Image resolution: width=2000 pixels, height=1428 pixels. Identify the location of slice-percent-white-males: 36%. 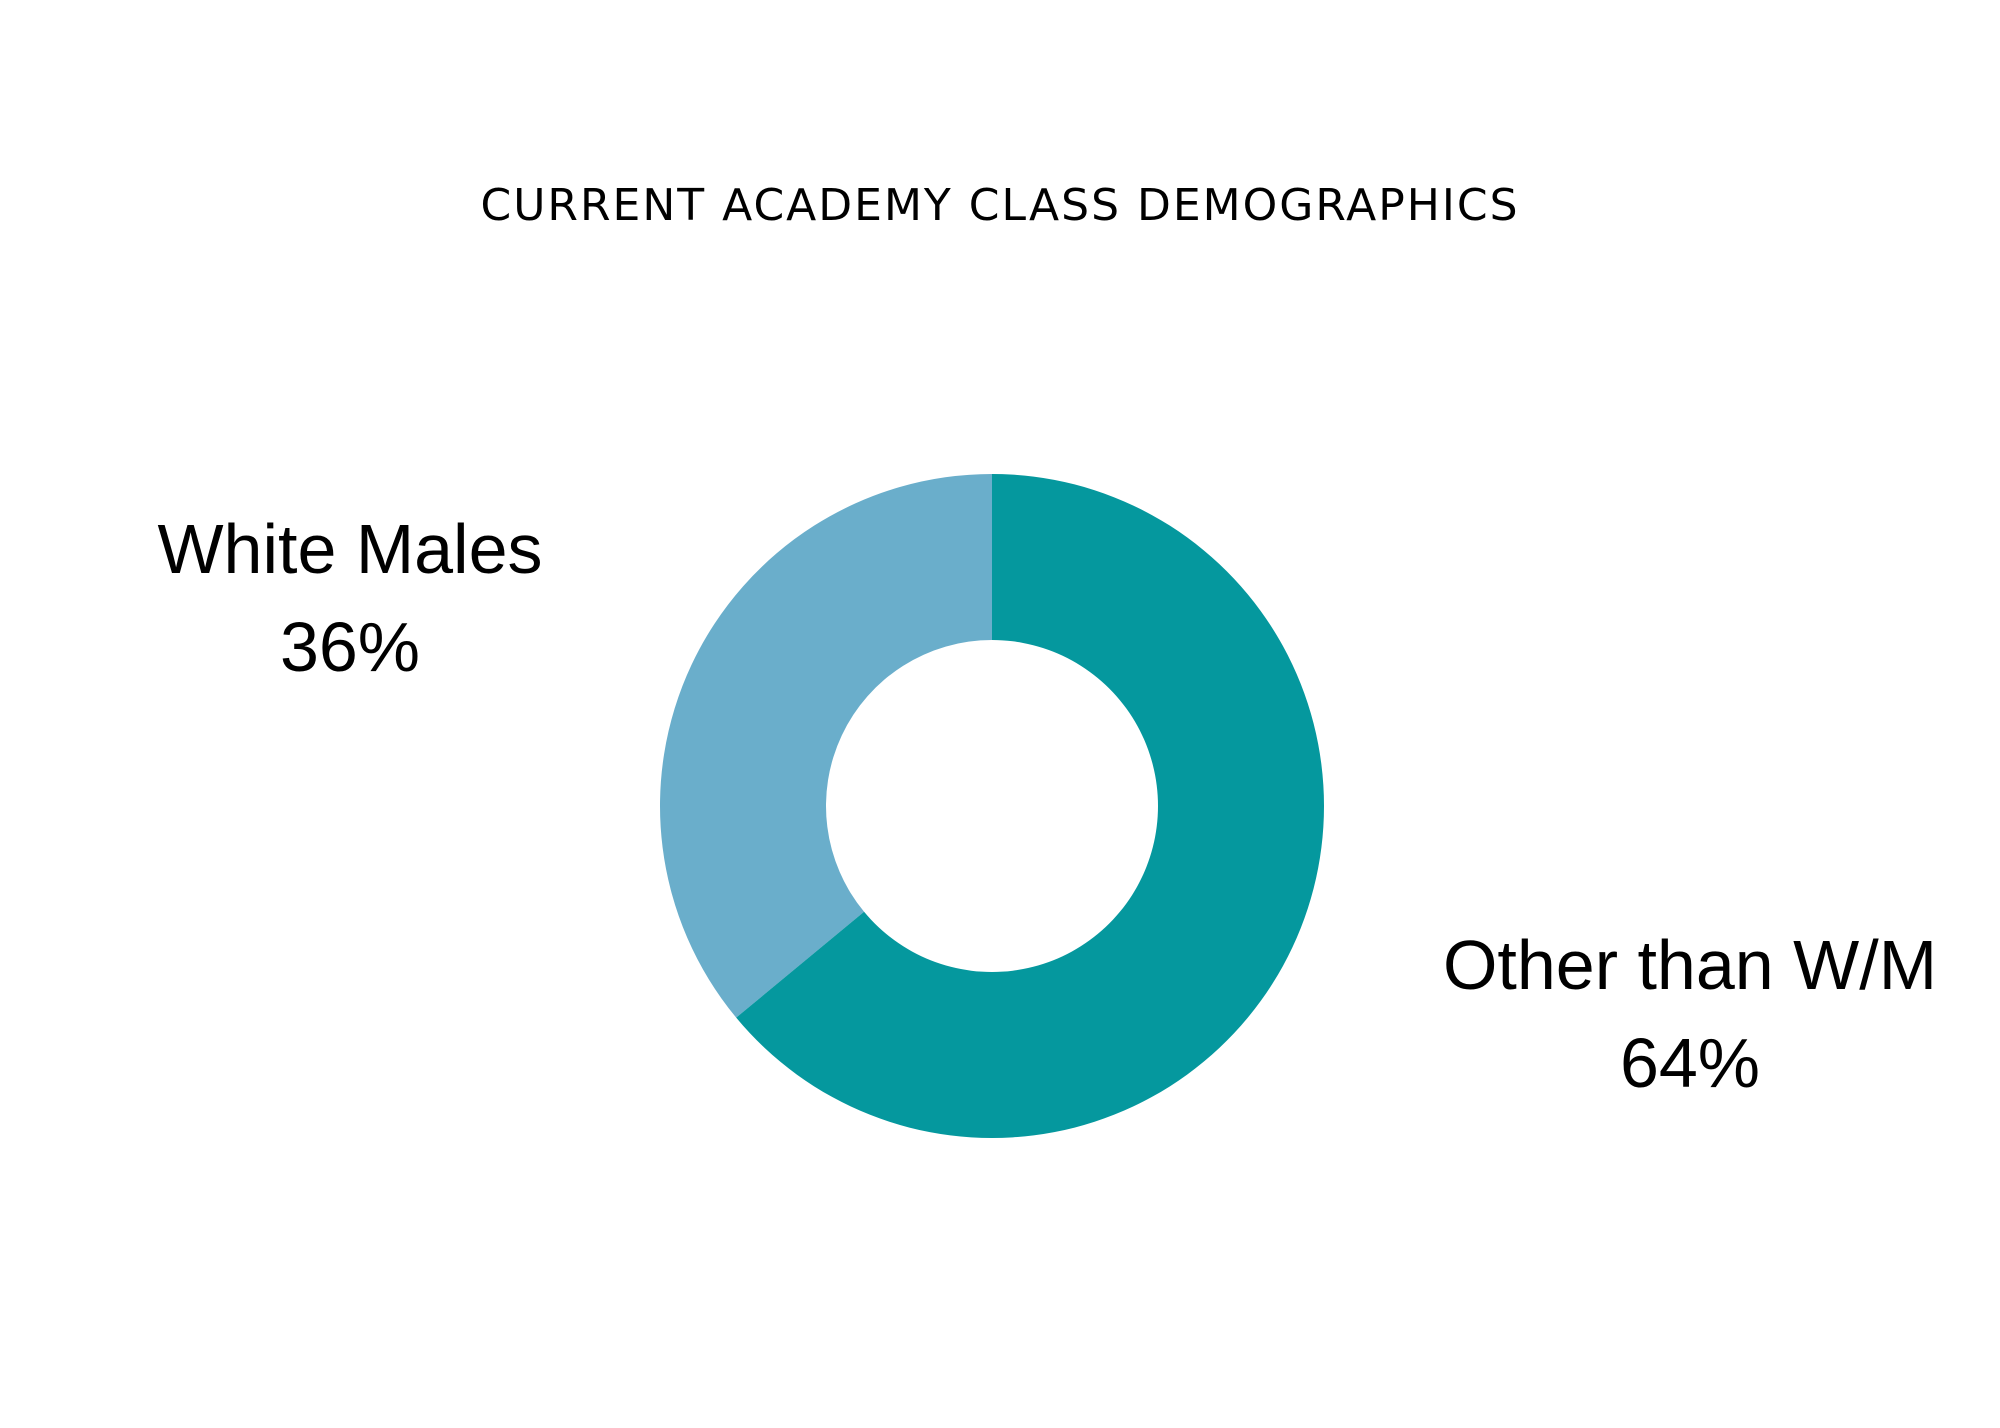
(350, 647).